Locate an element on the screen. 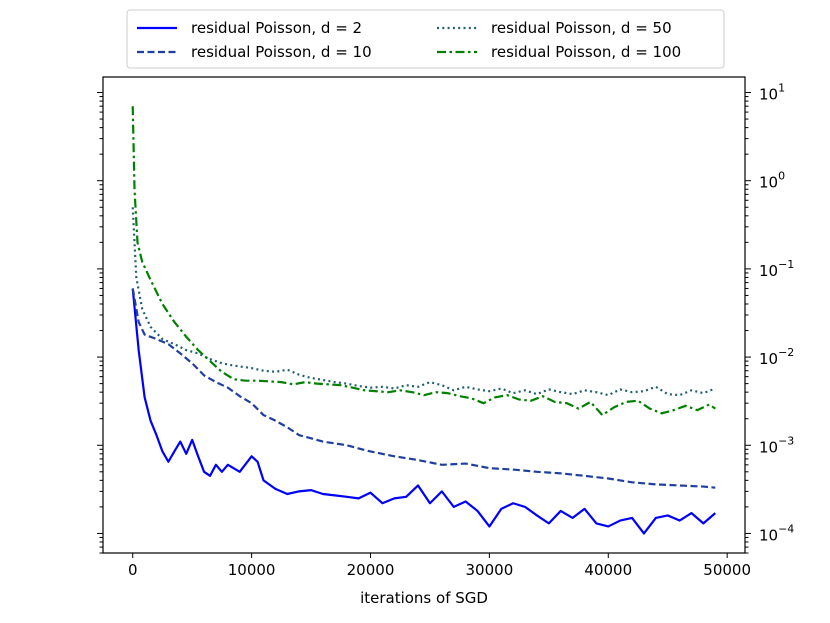 Image resolution: width=830 pixels, height=623 pixels. x-tick-label: 10000 is located at coordinates (252, 570).